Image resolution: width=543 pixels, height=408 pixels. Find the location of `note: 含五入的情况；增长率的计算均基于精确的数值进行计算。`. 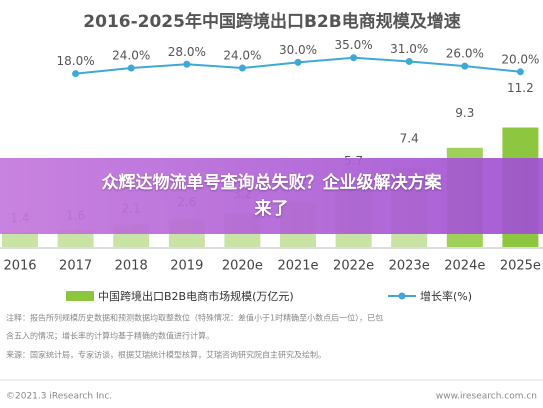

note: 含五入的情况；增长率的计算均基于精确的数值进行计算。 is located at coordinates (110, 336).